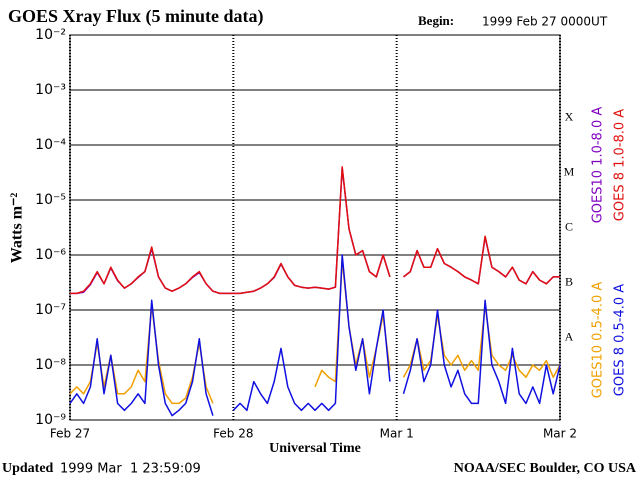  I want to click on updated-label: Updated, so click(28, 468).